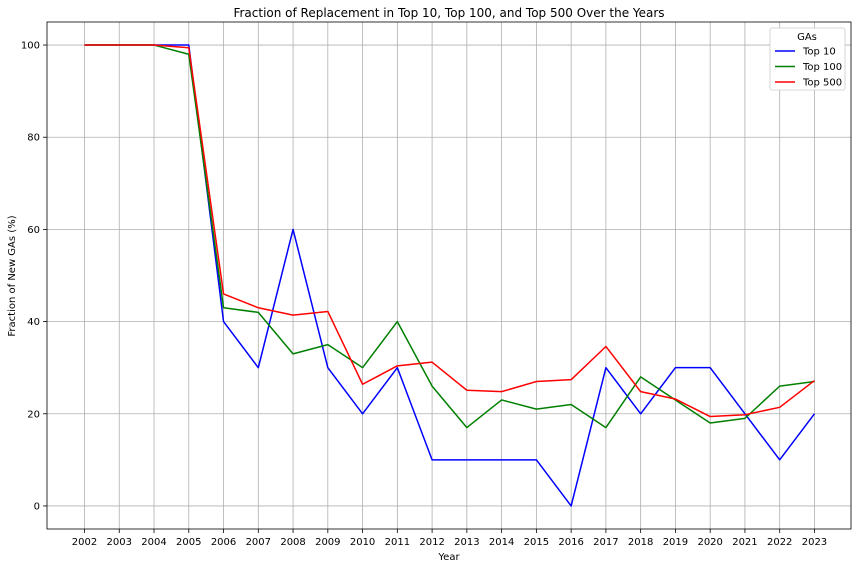 The height and width of the screenshot is (568, 856). I want to click on y-tick-label: 0, so click(37, 506).